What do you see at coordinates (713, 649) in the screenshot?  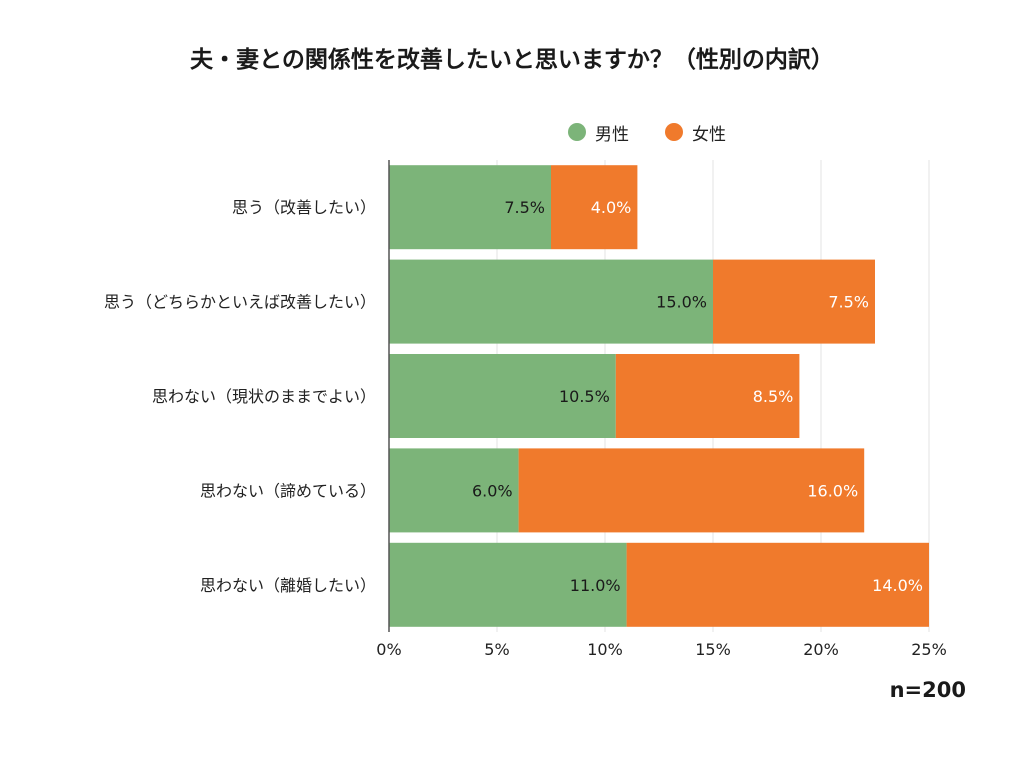 I see `x-tick-label: 15%` at bounding box center [713, 649].